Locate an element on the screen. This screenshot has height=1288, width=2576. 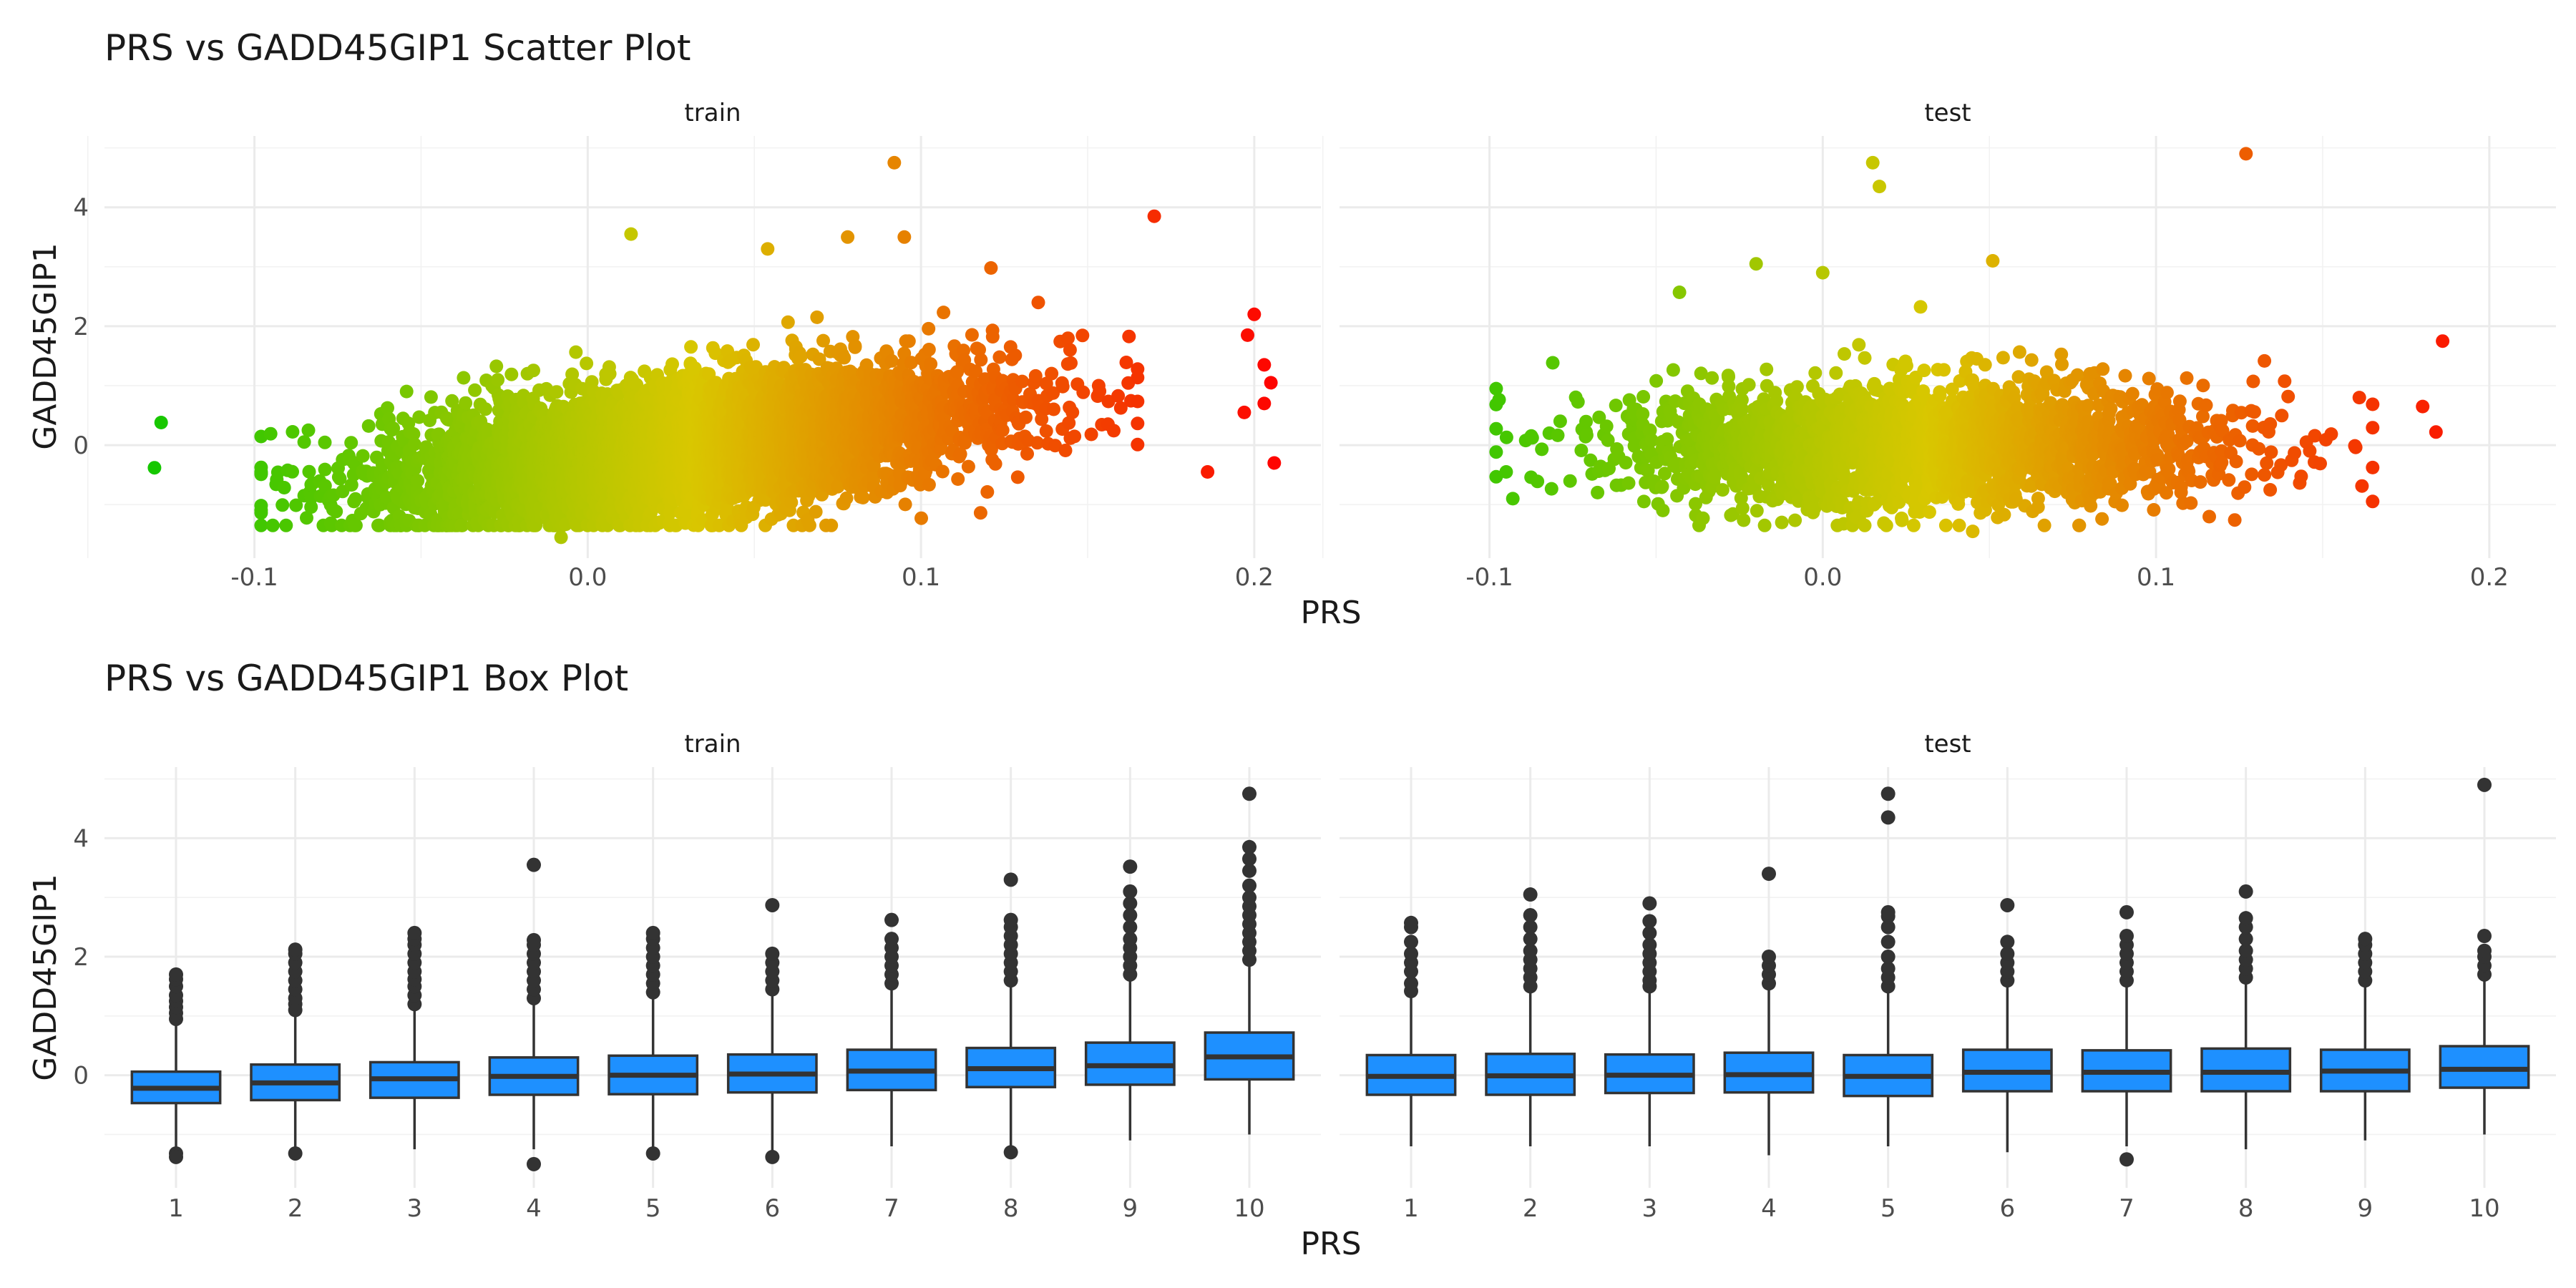
scatter-points is located at coordinates (714, 350).